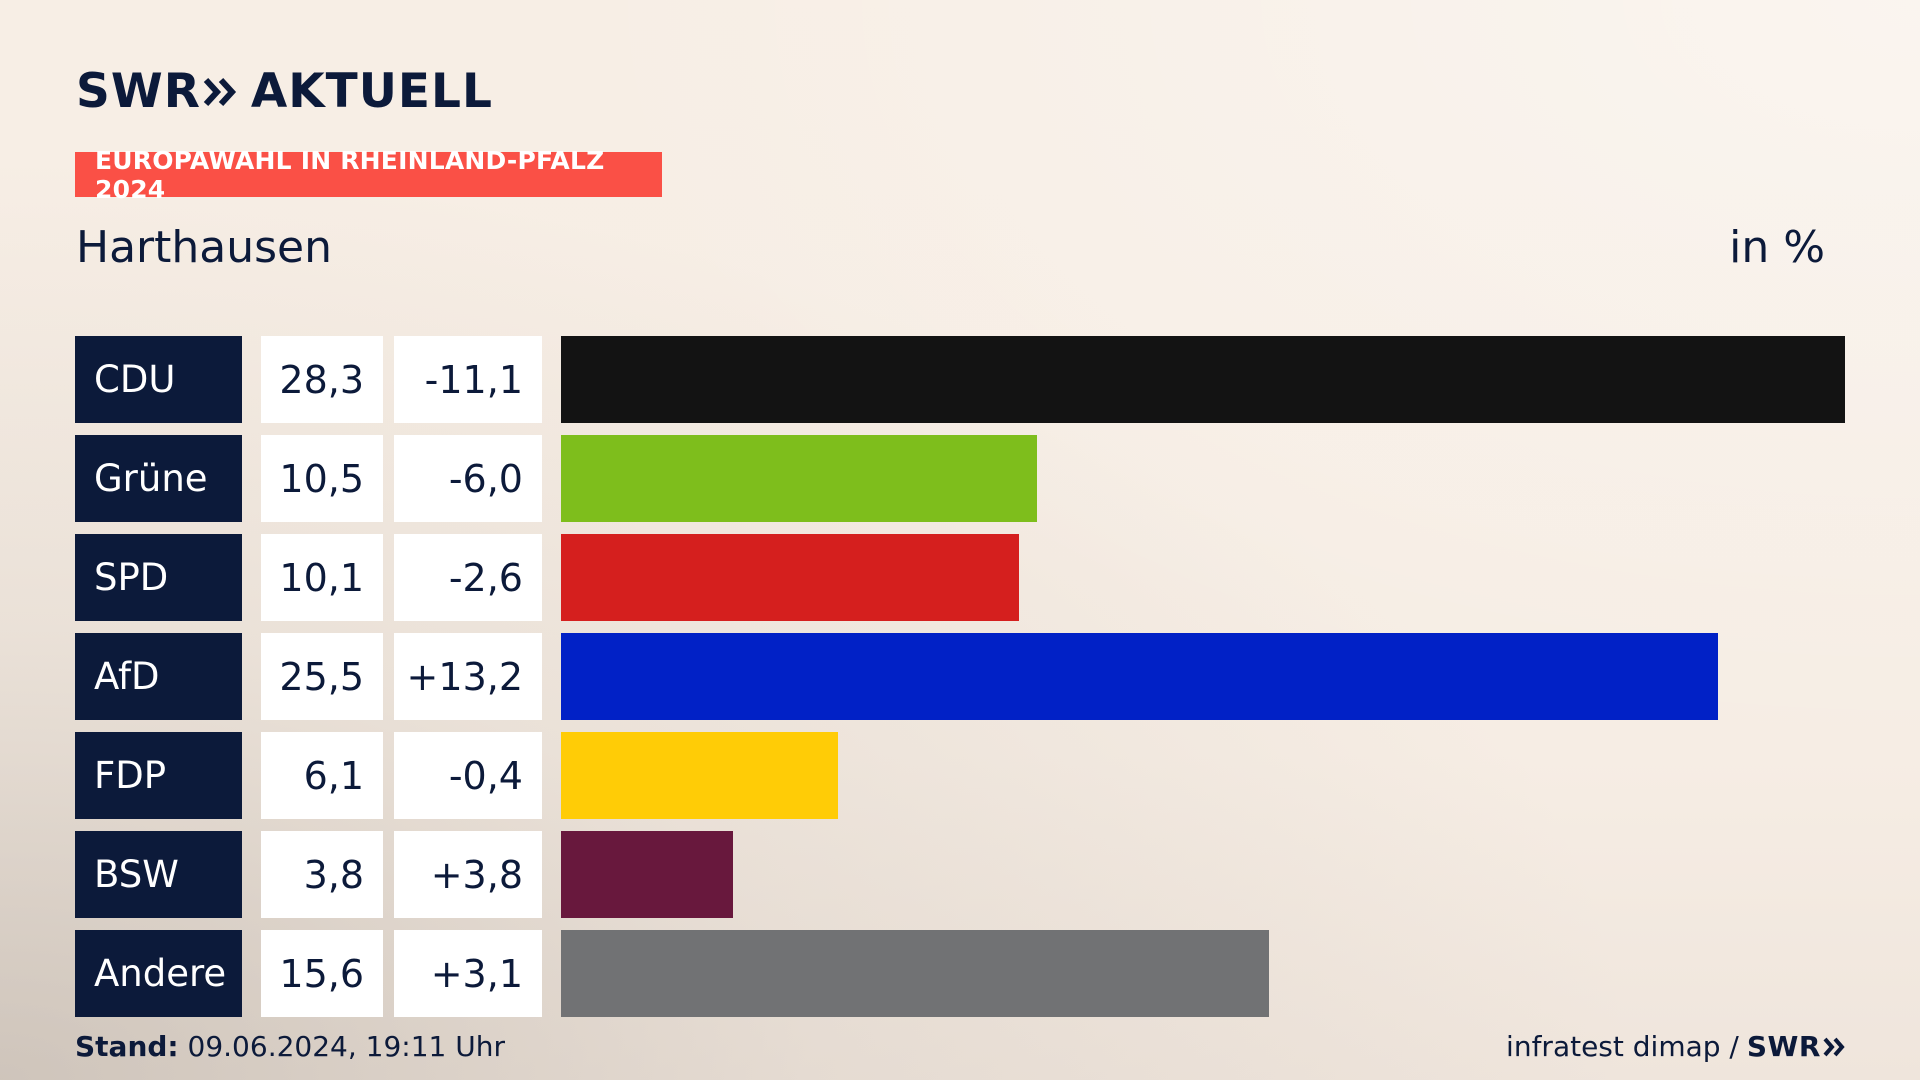  What do you see at coordinates (368, 175) in the screenshot?
I see `election-tagline: EUROPAWAHL IN RHEINLAND-PFALZ 2024` at bounding box center [368, 175].